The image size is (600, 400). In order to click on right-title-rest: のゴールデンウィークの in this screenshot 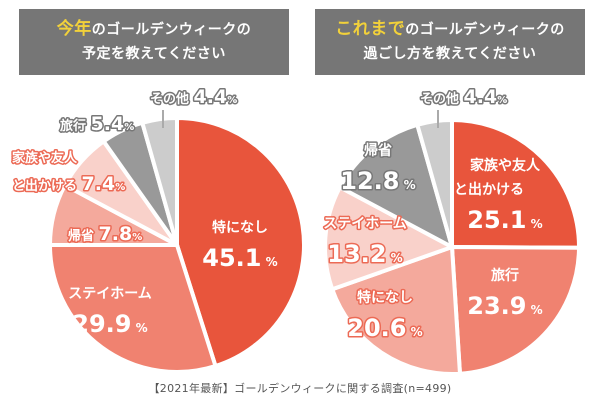, I will do `click(485, 30)`.